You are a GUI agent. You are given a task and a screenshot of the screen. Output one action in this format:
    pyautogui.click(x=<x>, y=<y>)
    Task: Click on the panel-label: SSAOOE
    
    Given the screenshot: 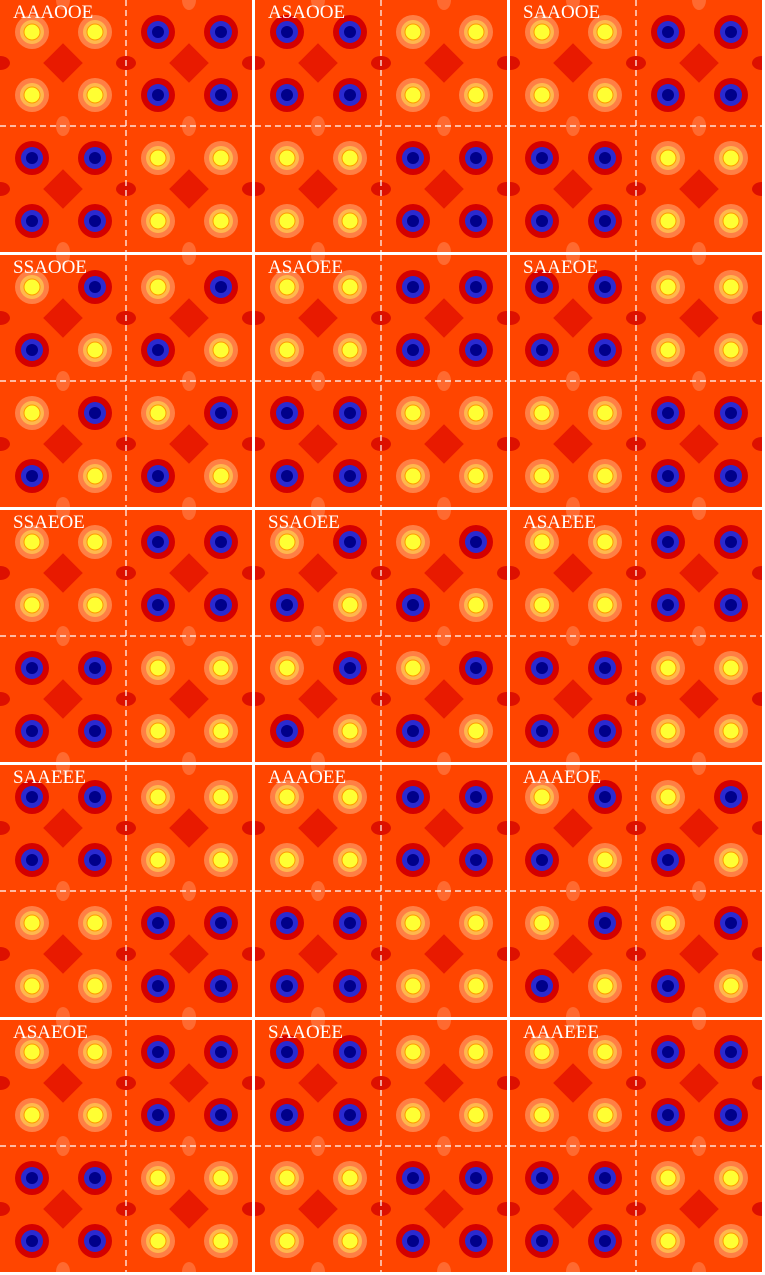 What is the action you would take?
    pyautogui.click(x=50, y=267)
    